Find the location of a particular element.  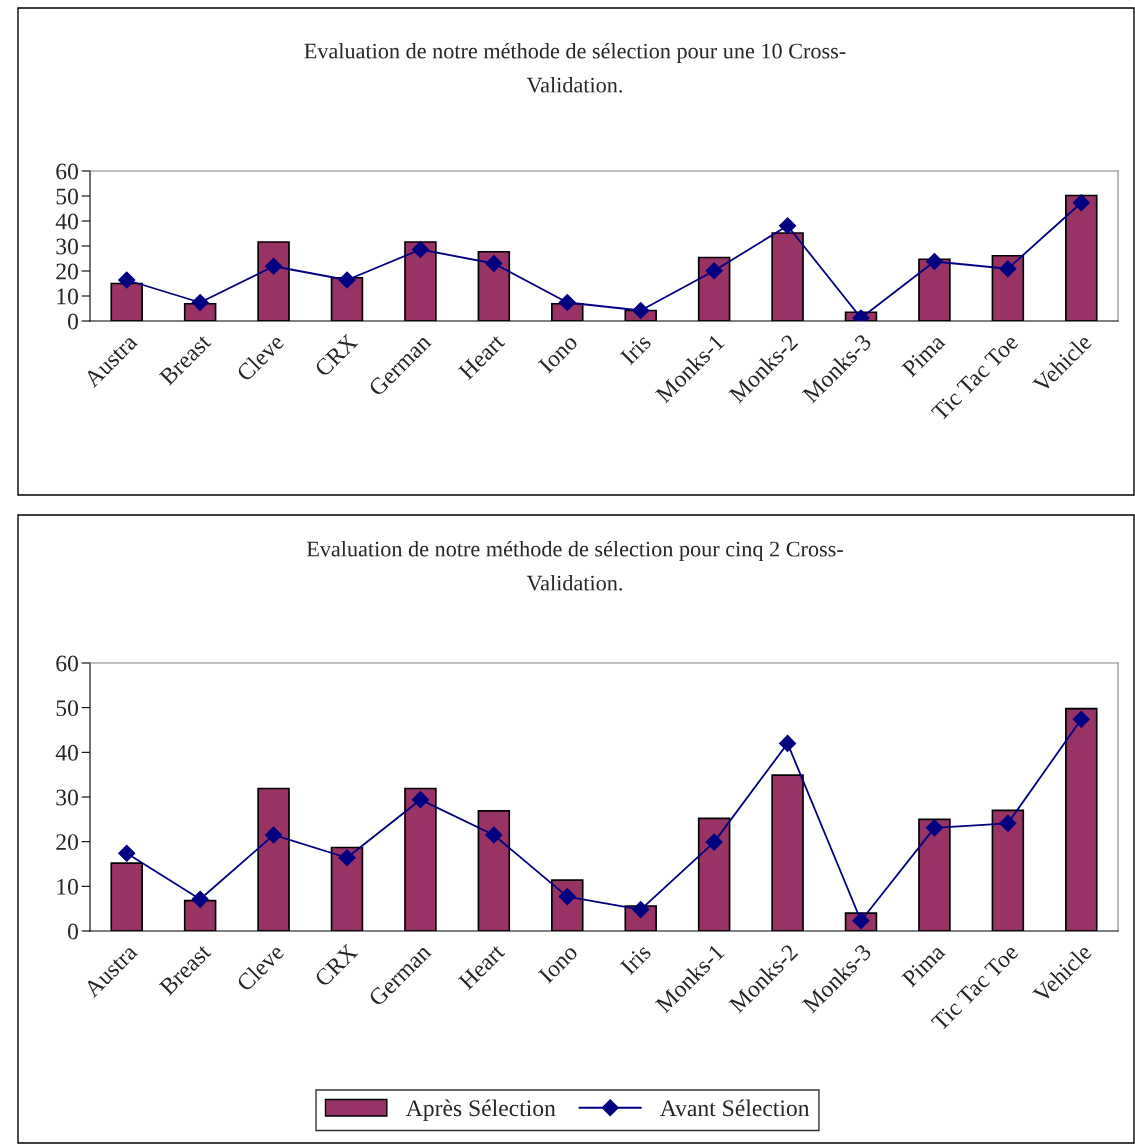

legend-label: Avant Sélection is located at coordinates (735, 1108).